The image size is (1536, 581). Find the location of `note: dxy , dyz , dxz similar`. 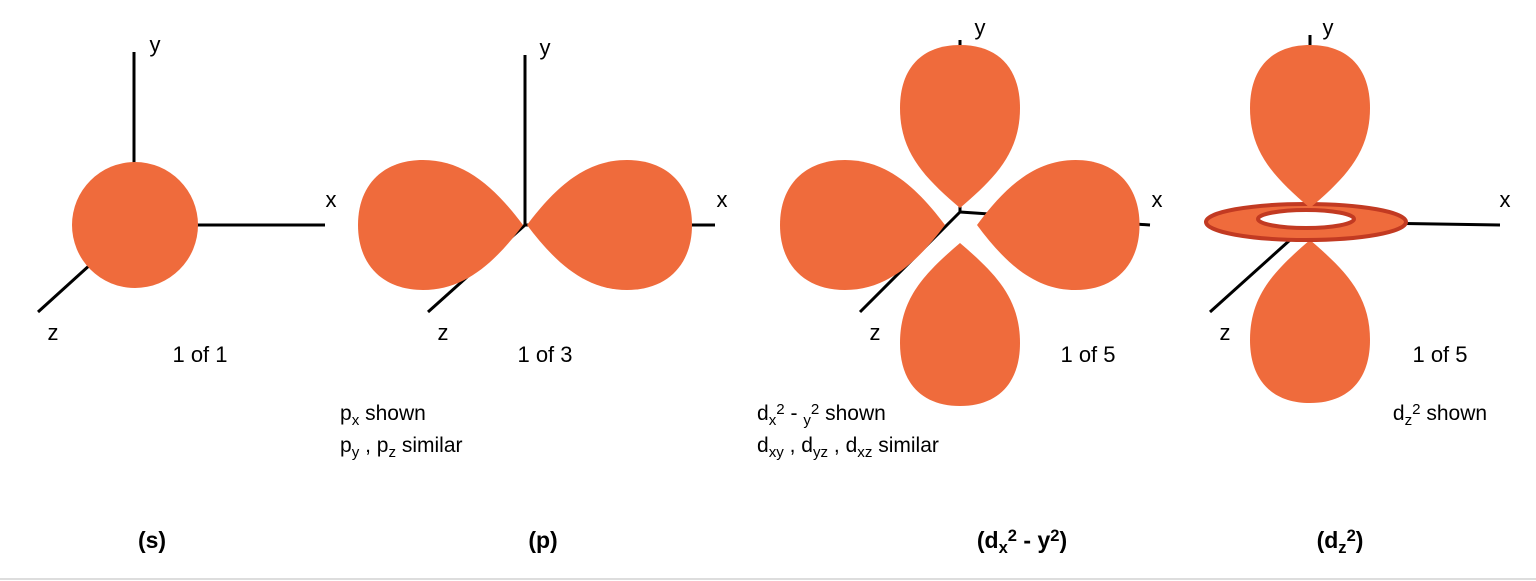

note: dxy , dyz , dxz similar is located at coordinates (848, 447).